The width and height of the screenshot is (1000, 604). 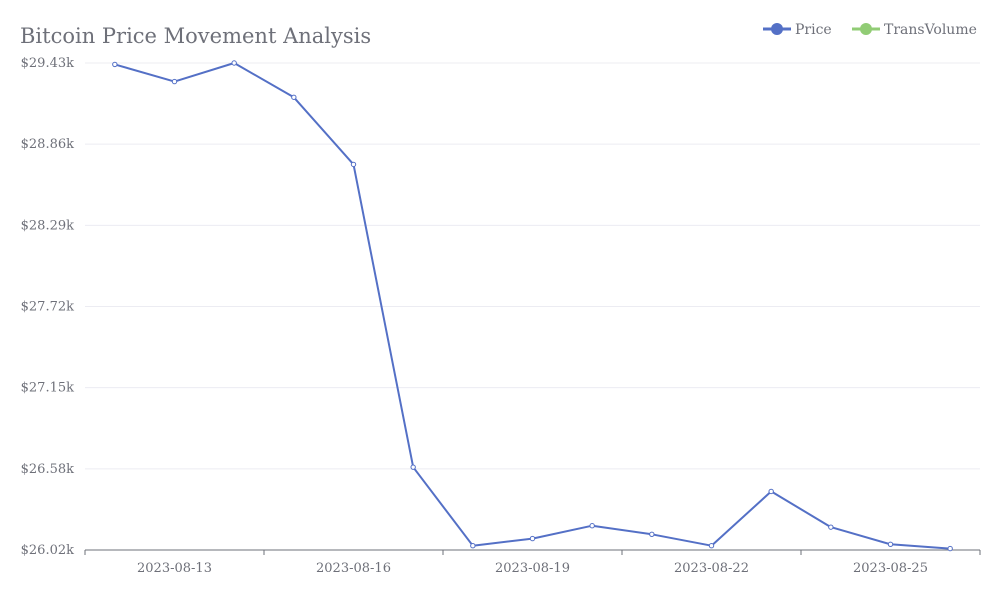 What do you see at coordinates (47, 469) in the screenshot?
I see `y-tick-label: $26.58k` at bounding box center [47, 469].